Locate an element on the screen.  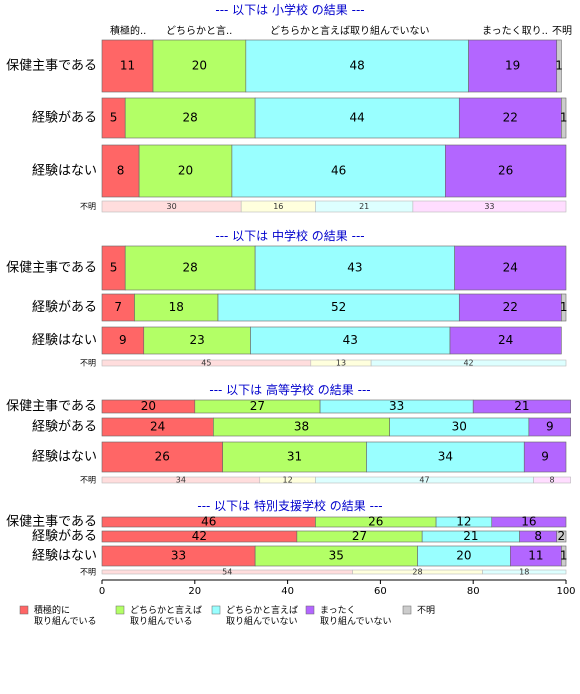
bar-value-label: 16 is located at coordinates (528, 522).